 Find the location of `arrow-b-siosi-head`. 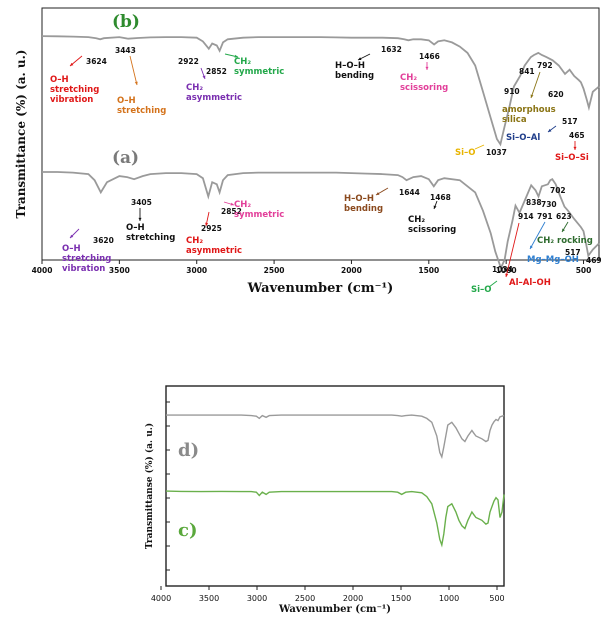

arrow-b-siosi-head is located at coordinates (575, 148).